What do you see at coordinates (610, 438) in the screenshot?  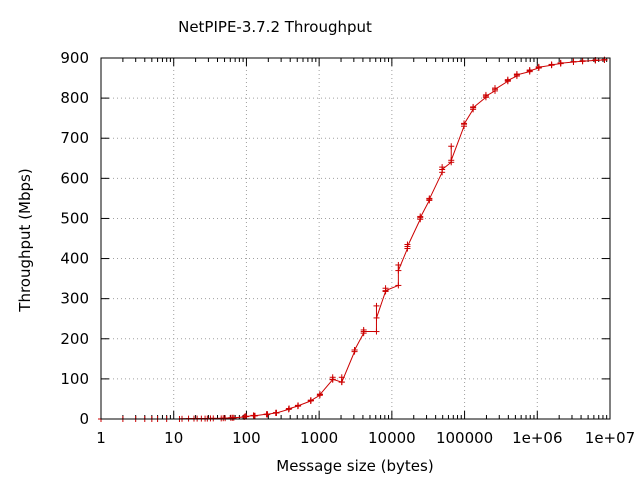 I see `x-tick-label: 1e+07` at bounding box center [610, 438].